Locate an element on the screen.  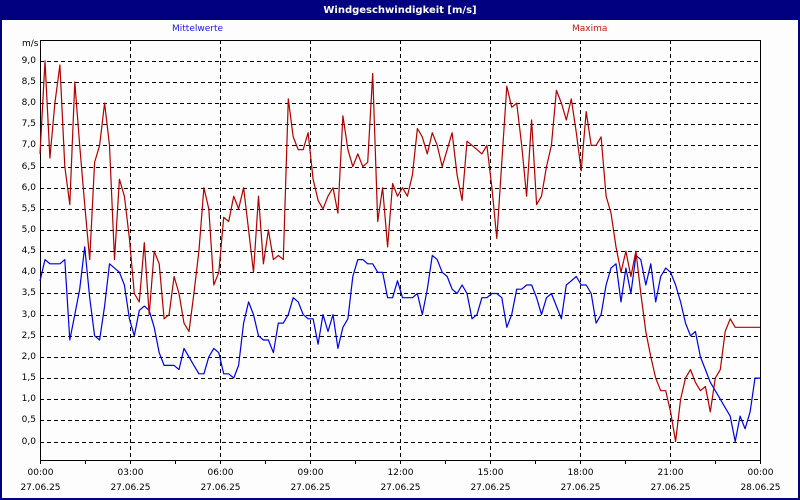
y-tick-label: 1,5 is located at coordinates (28, 377).